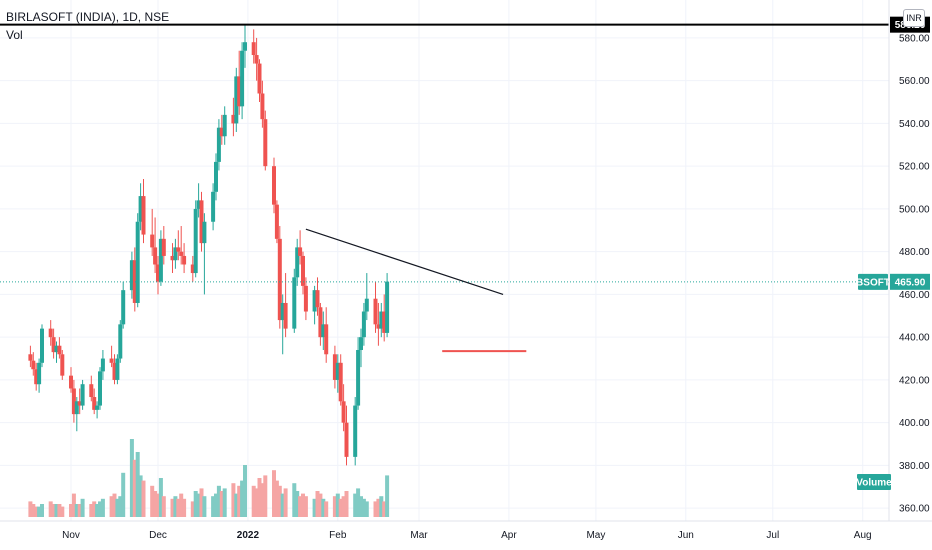 The height and width of the screenshot is (550, 932). I want to click on last-price-tag, so click(910, 281).